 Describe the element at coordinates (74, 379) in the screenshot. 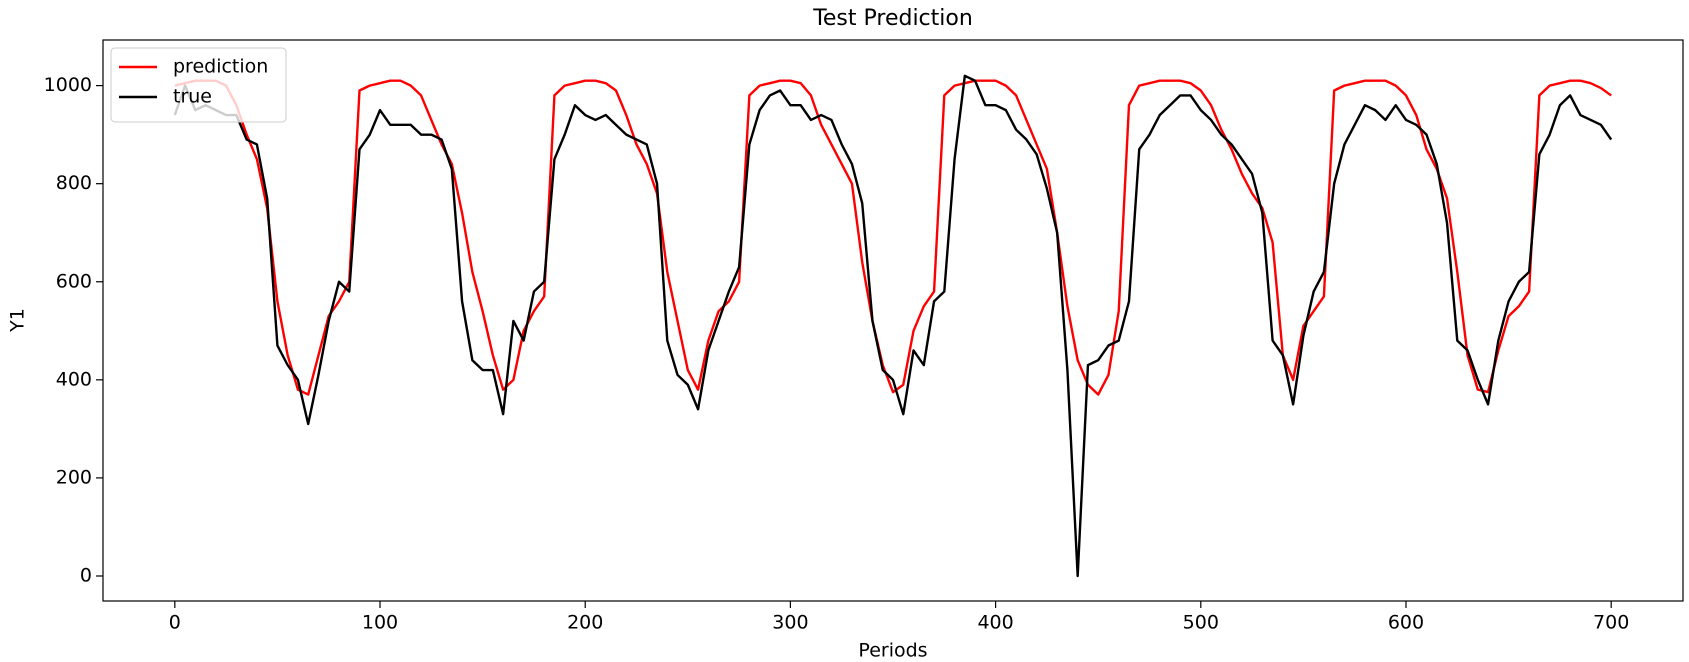

I see `y-tick-label: 400` at that location.